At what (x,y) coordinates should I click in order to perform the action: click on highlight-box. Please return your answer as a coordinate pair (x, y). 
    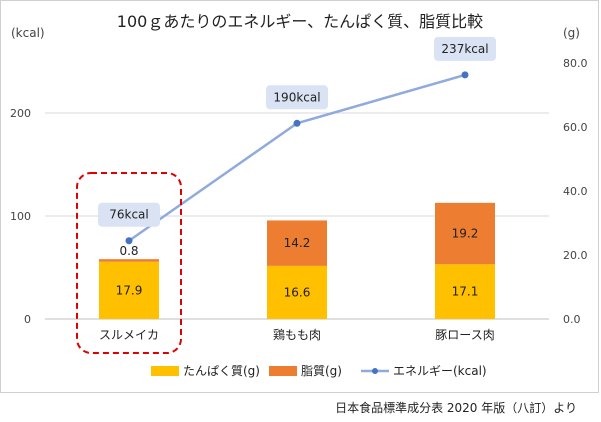
    Looking at the image, I should click on (129, 263).